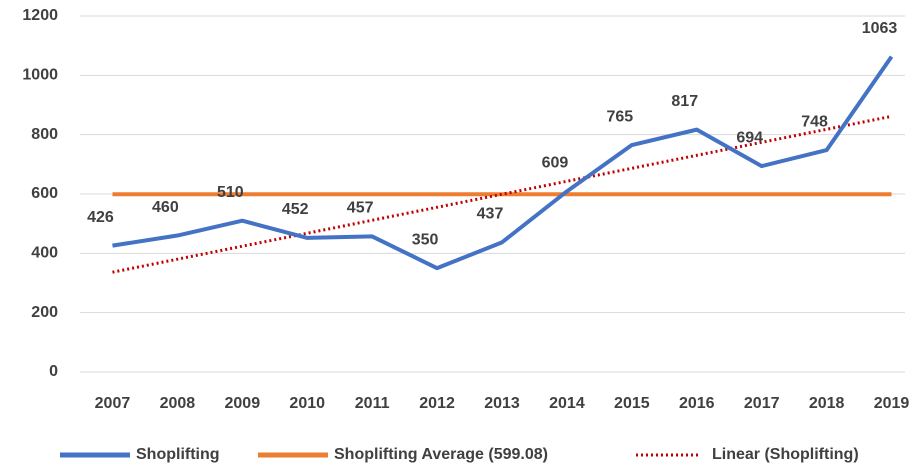  I want to click on y-tick-label: 1000, so click(40, 75).